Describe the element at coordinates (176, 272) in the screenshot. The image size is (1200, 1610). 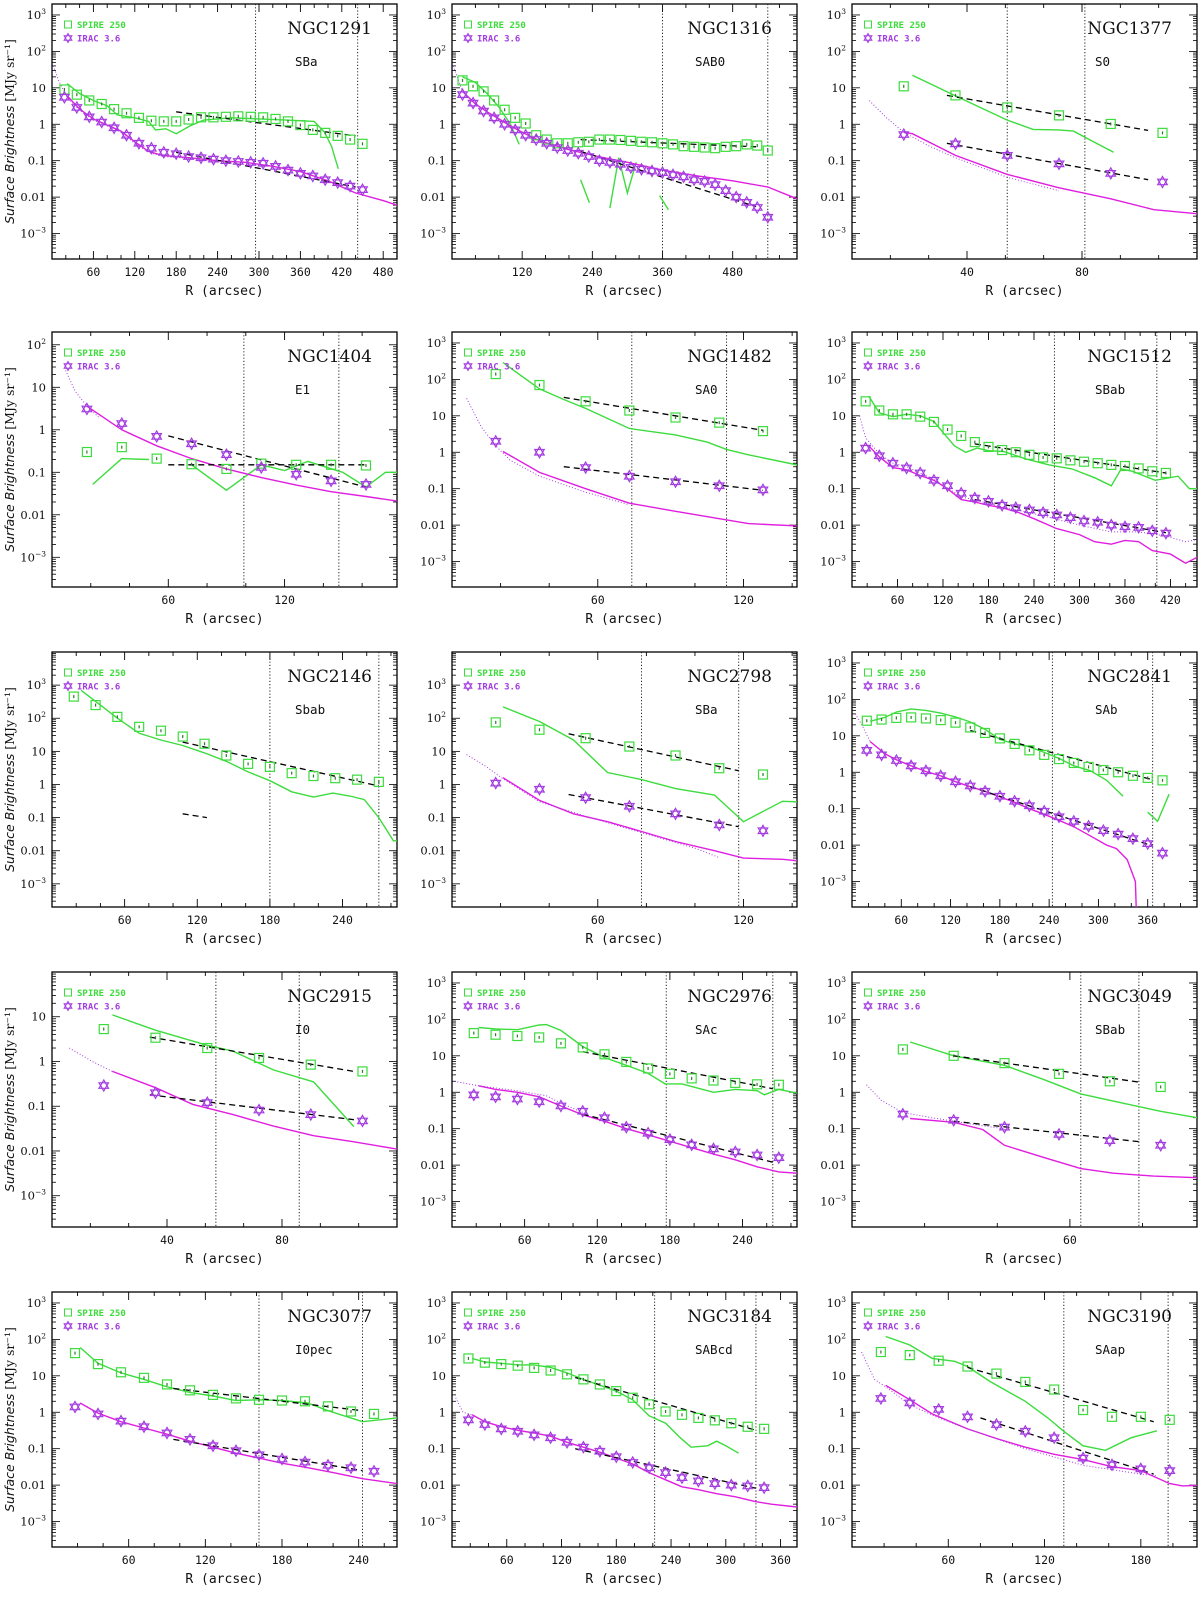
I see `x-tick-label: 180` at that location.